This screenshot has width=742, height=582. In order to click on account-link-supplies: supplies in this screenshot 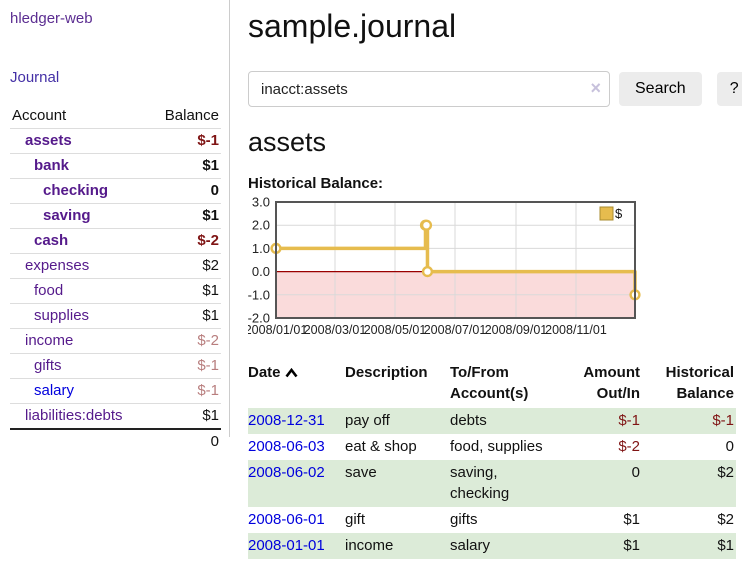, I will do `click(62, 315)`.